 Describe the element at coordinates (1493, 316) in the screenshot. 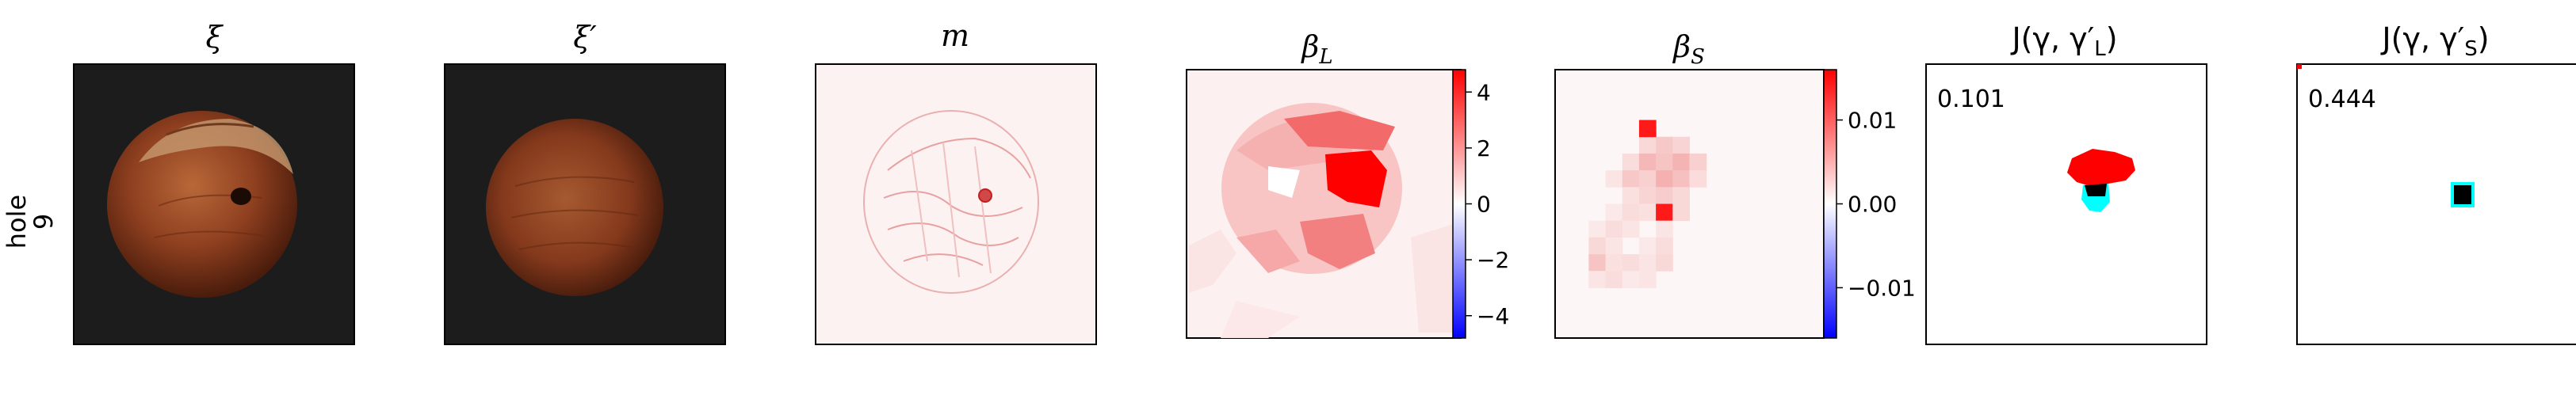

I see `beta-l-colorbar-tick-label: −4` at that location.